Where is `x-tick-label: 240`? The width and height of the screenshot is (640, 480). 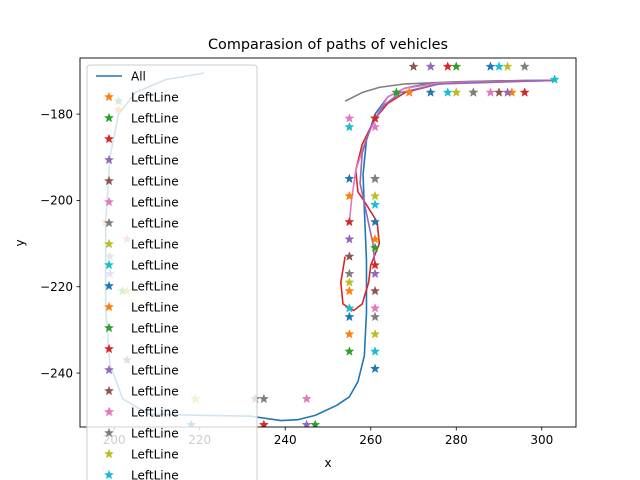 x-tick-label: 240 is located at coordinates (285, 440).